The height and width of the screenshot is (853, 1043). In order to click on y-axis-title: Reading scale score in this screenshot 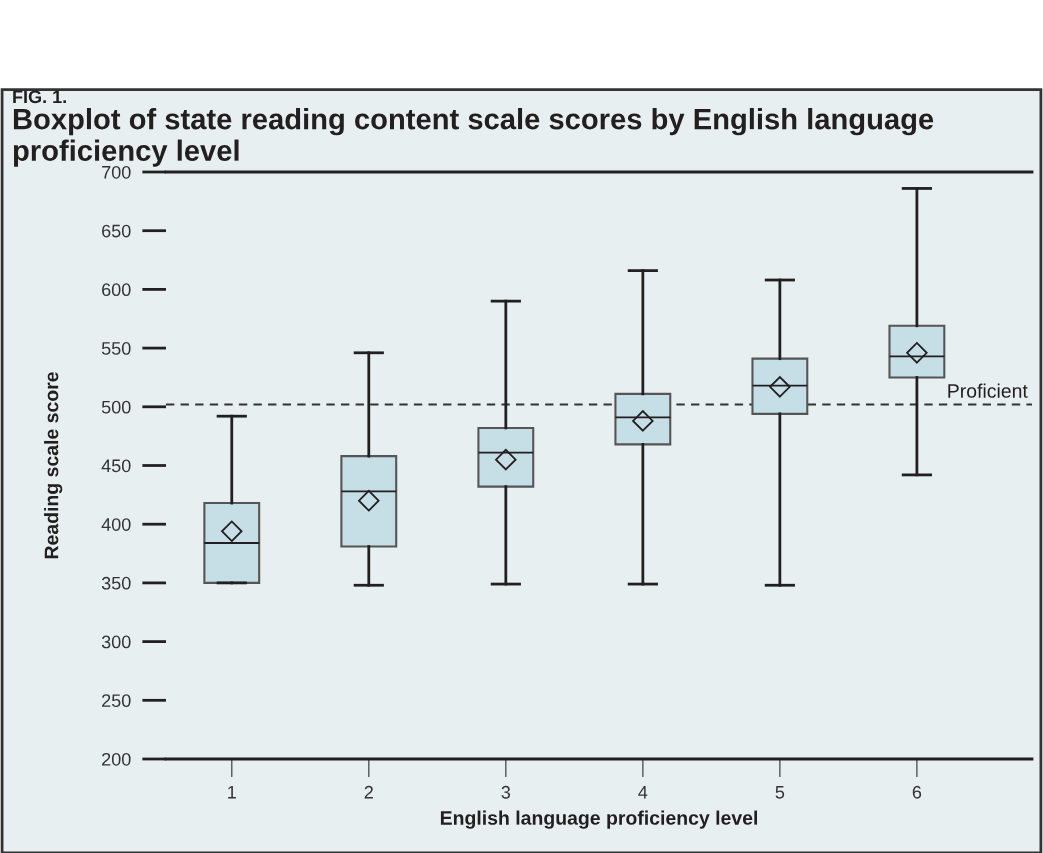, I will do `click(53, 465)`.